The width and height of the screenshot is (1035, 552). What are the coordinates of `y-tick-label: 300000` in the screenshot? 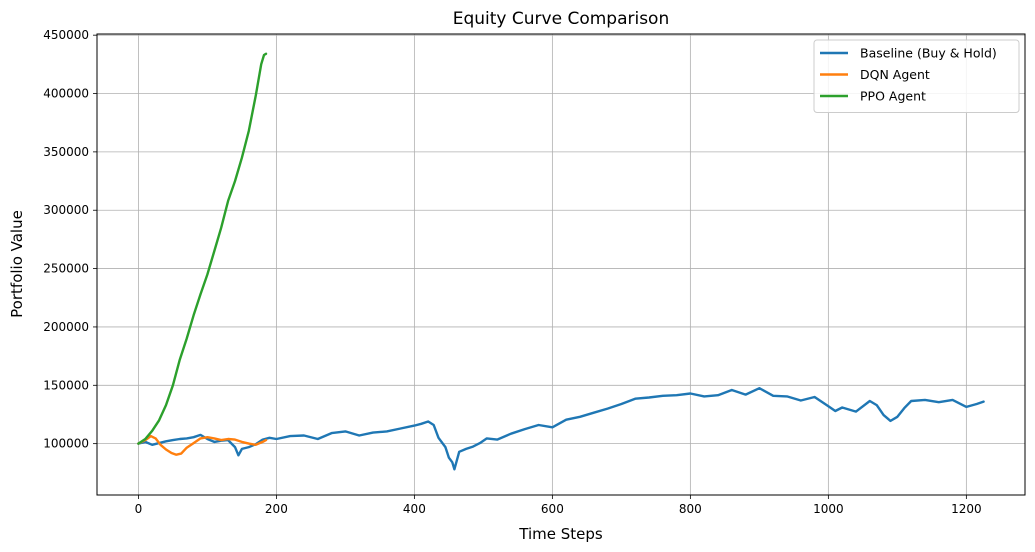 It's located at (66, 210).